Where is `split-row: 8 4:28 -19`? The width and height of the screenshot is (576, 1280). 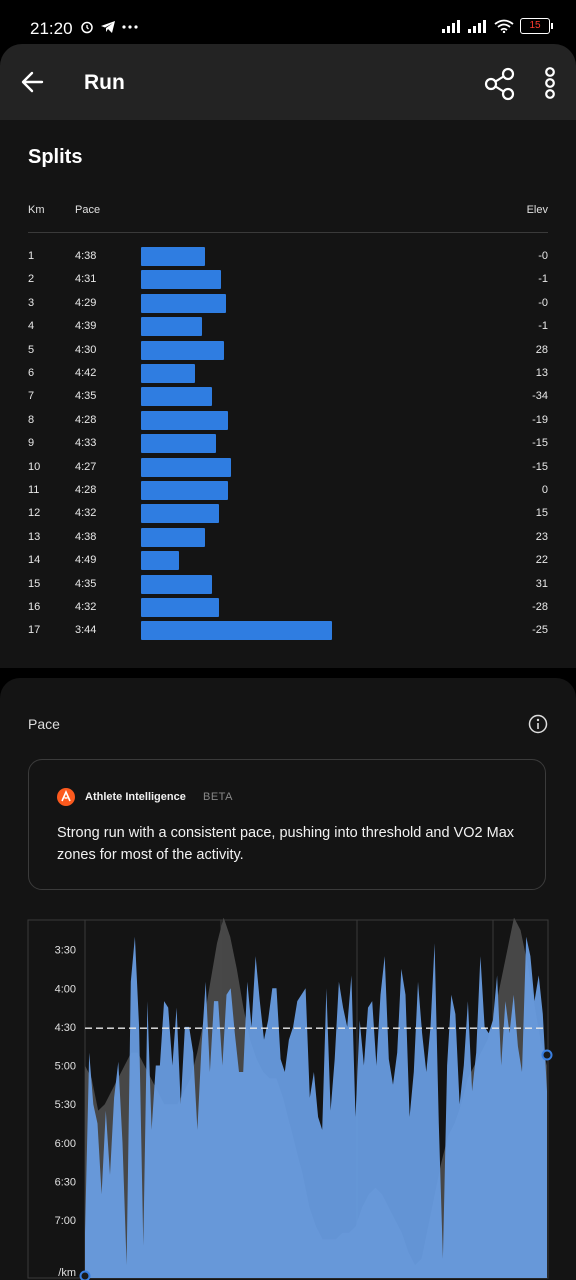 split-row: 8 4:28 -19 is located at coordinates (288, 420).